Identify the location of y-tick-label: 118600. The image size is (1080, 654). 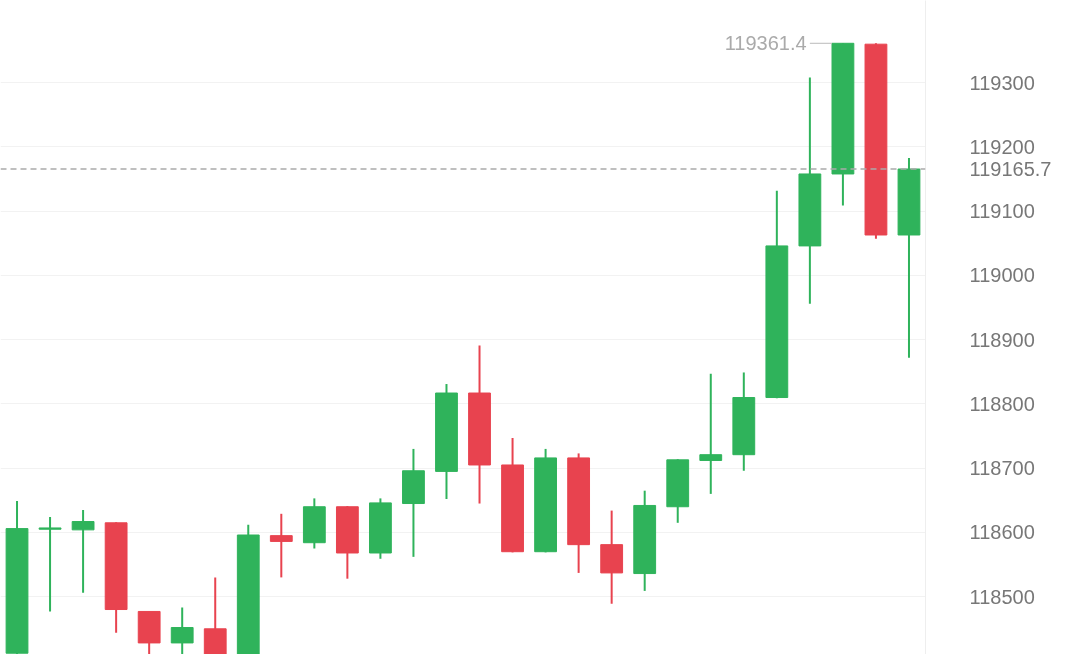
(1002, 532).